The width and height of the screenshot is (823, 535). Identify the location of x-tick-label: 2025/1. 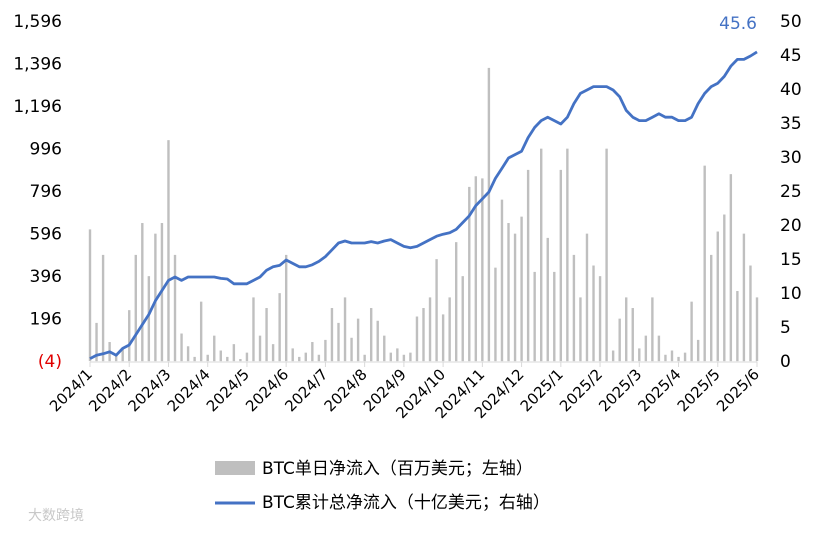
(542, 390).